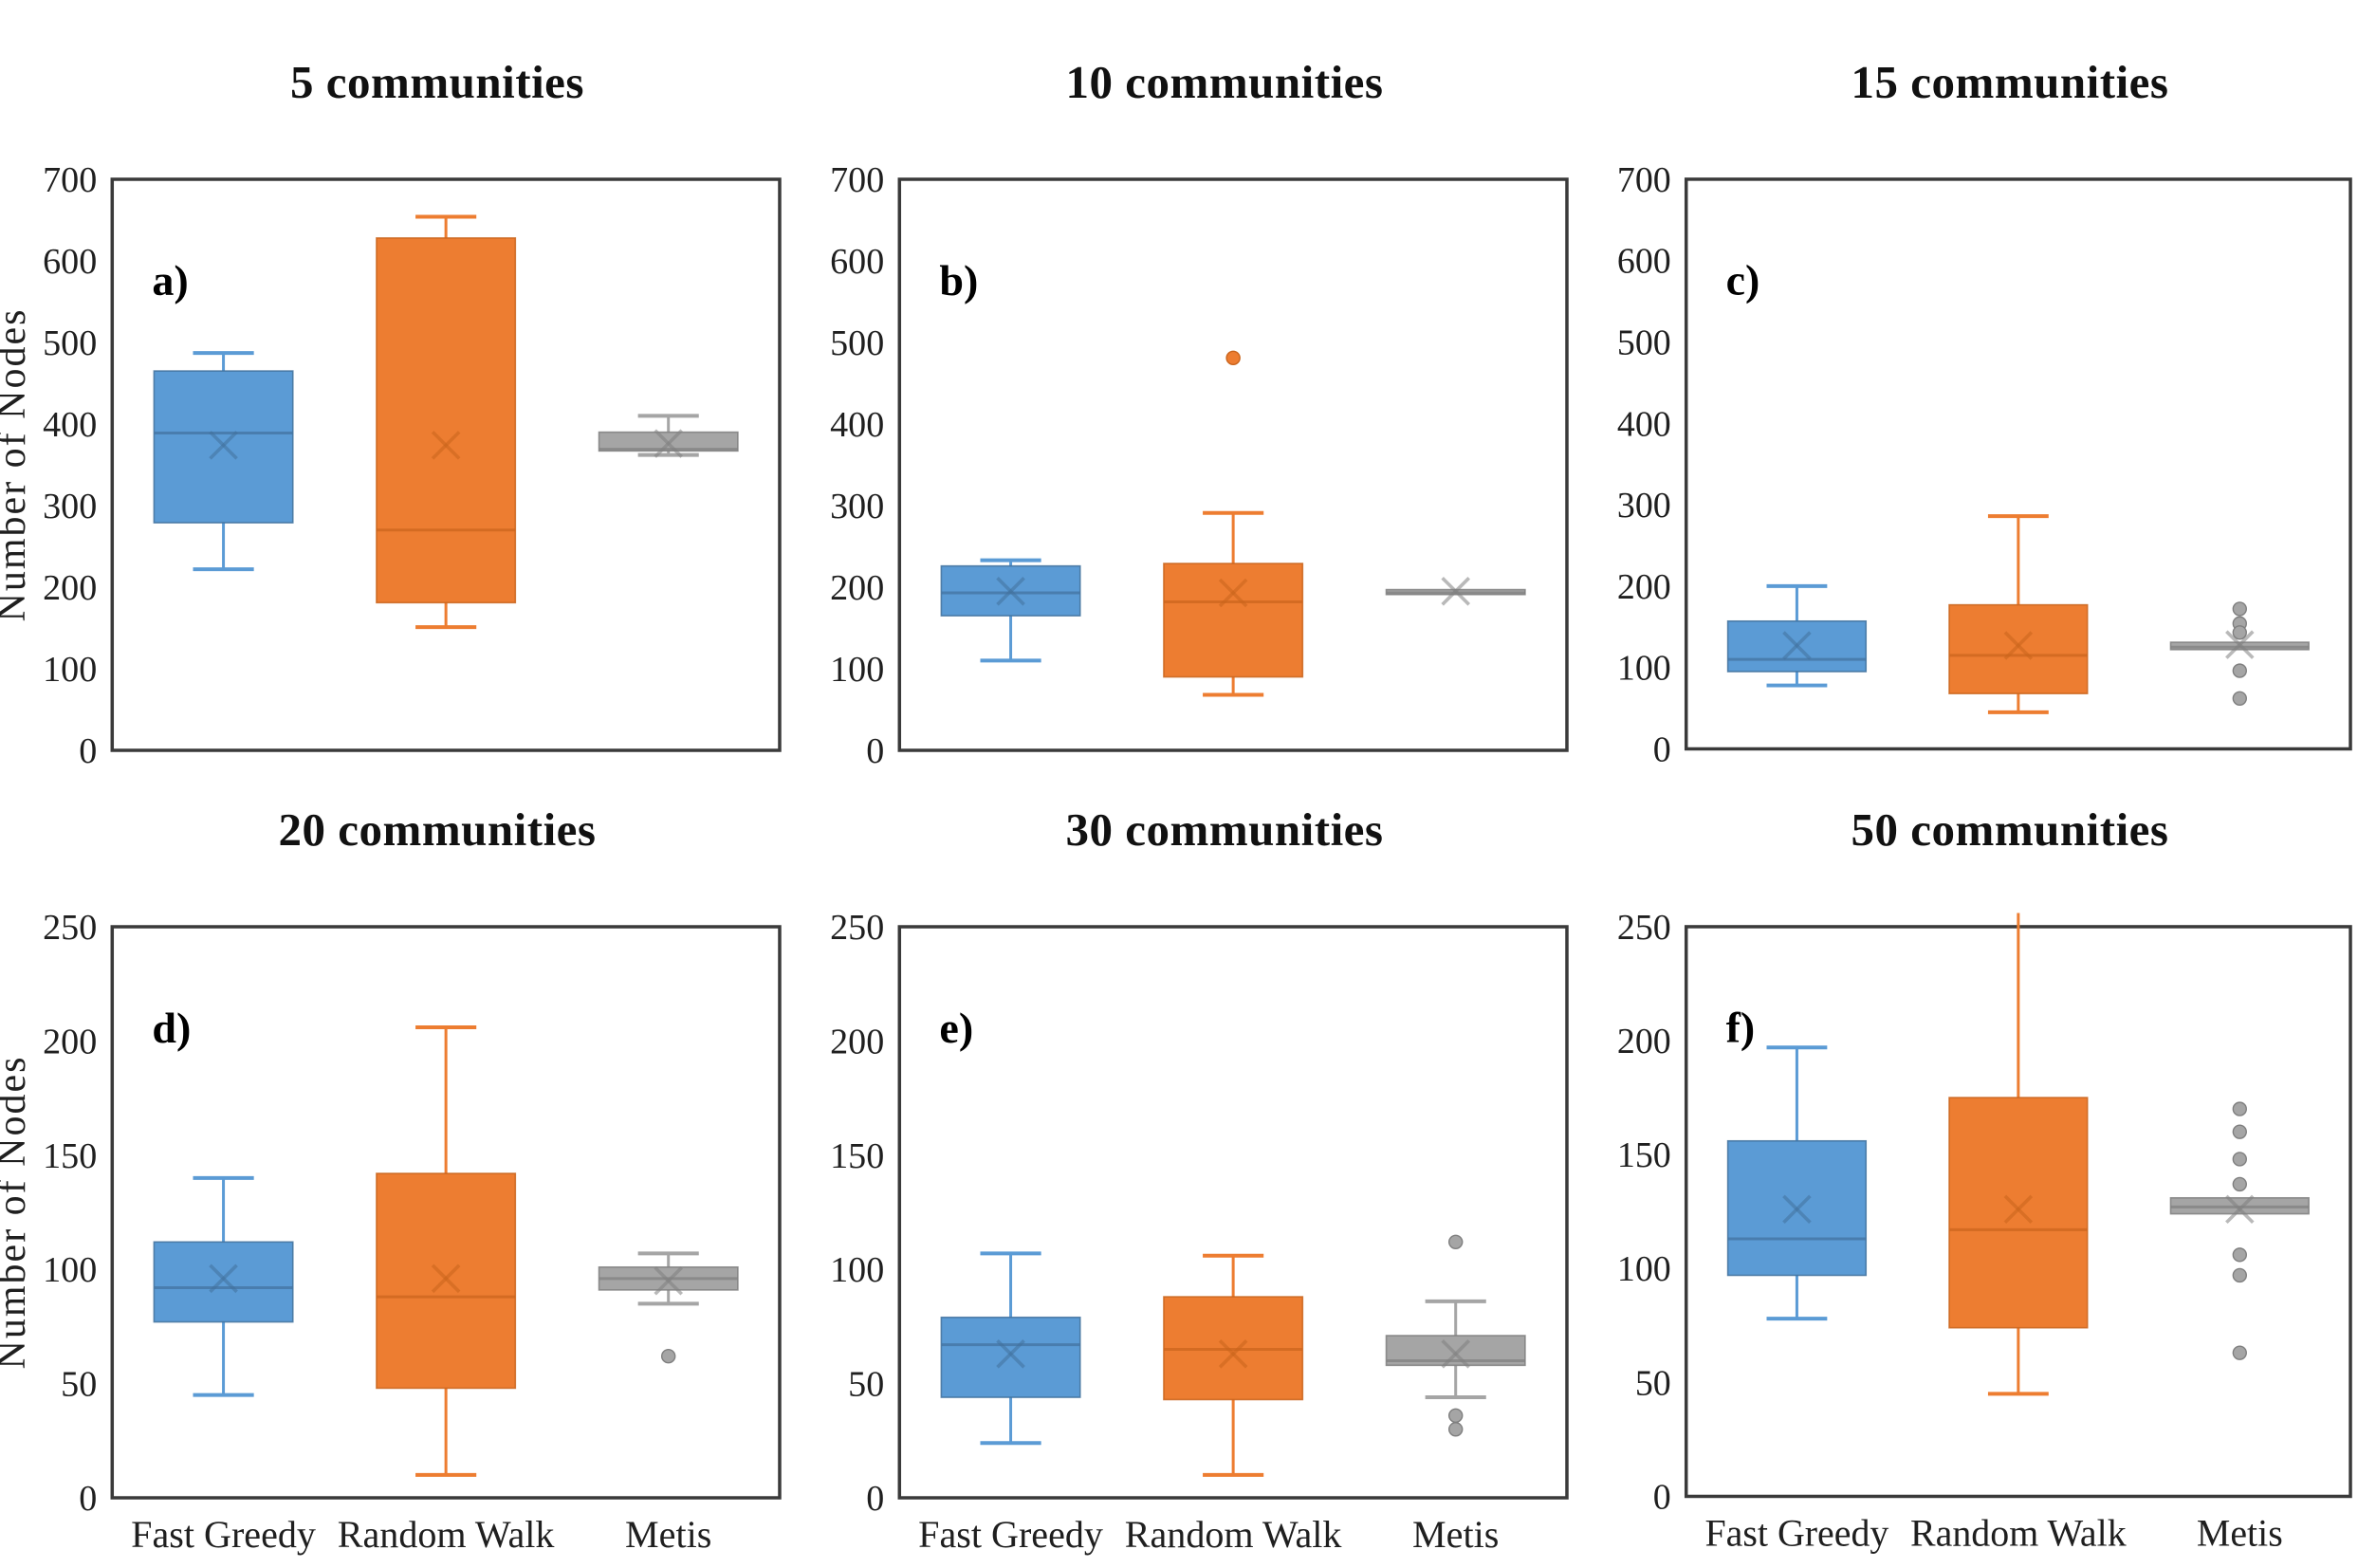 Image resolution: width=2358 pixels, height=1568 pixels. I want to click on panel-letter: f), so click(1741, 1028).